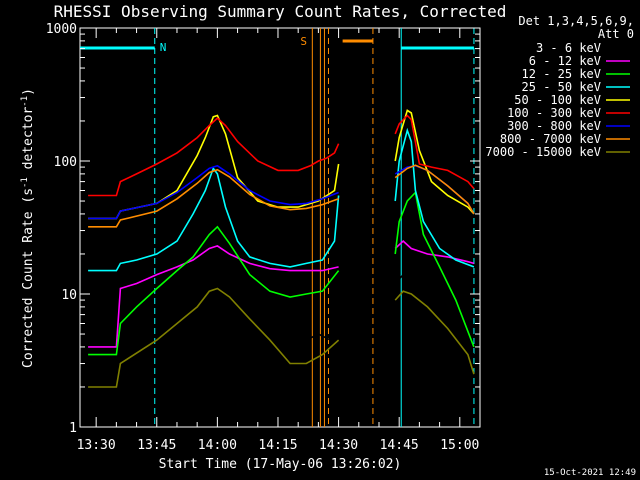 Image resolution: width=640 pixels, height=480 pixels. Describe the element at coordinates (280, 464) in the screenshot. I see `x-axis-label: Start Time (17-May-06 13:26:02)` at that location.